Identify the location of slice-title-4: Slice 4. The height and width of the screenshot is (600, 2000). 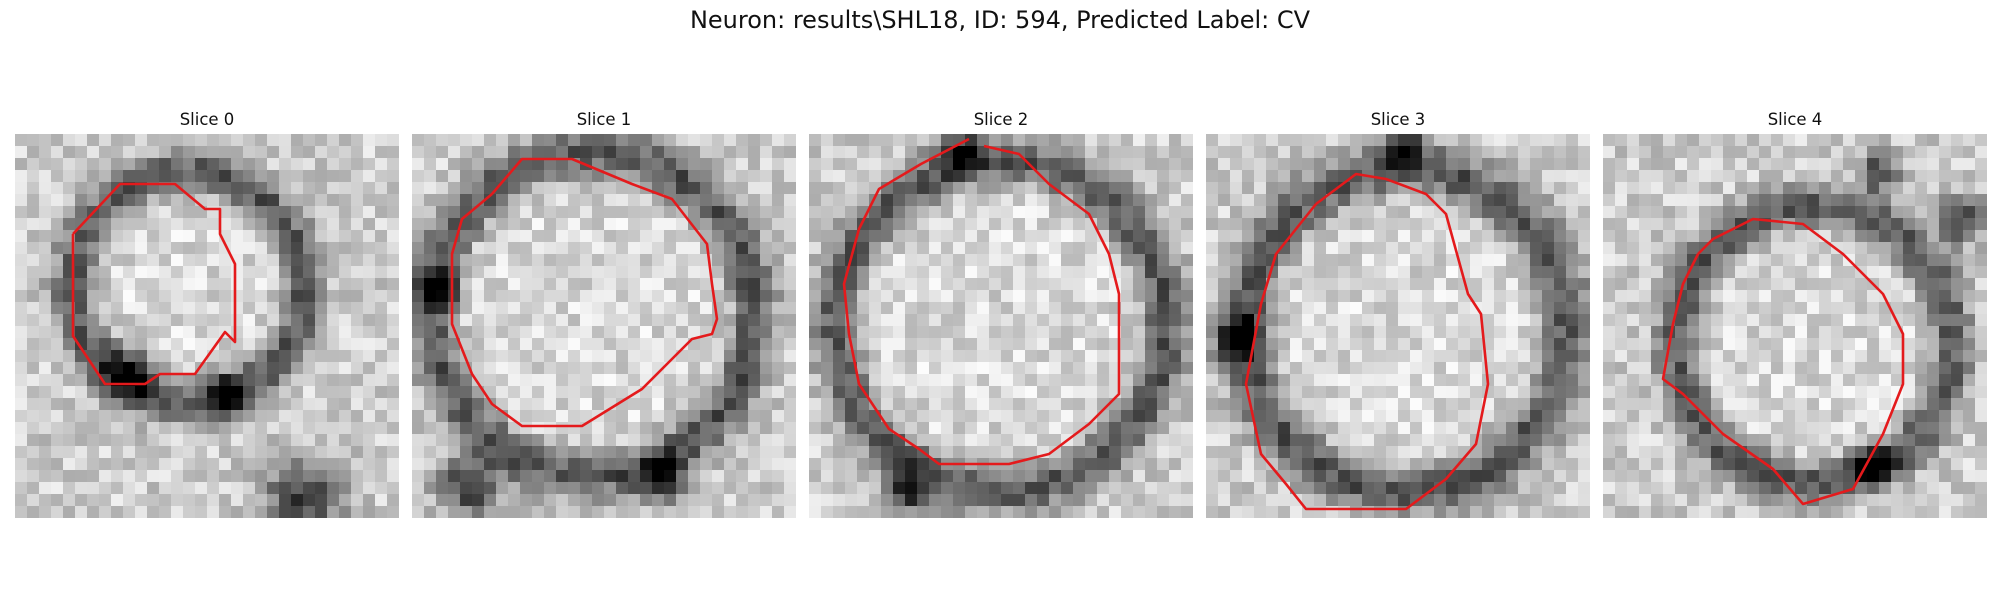
(1795, 119).